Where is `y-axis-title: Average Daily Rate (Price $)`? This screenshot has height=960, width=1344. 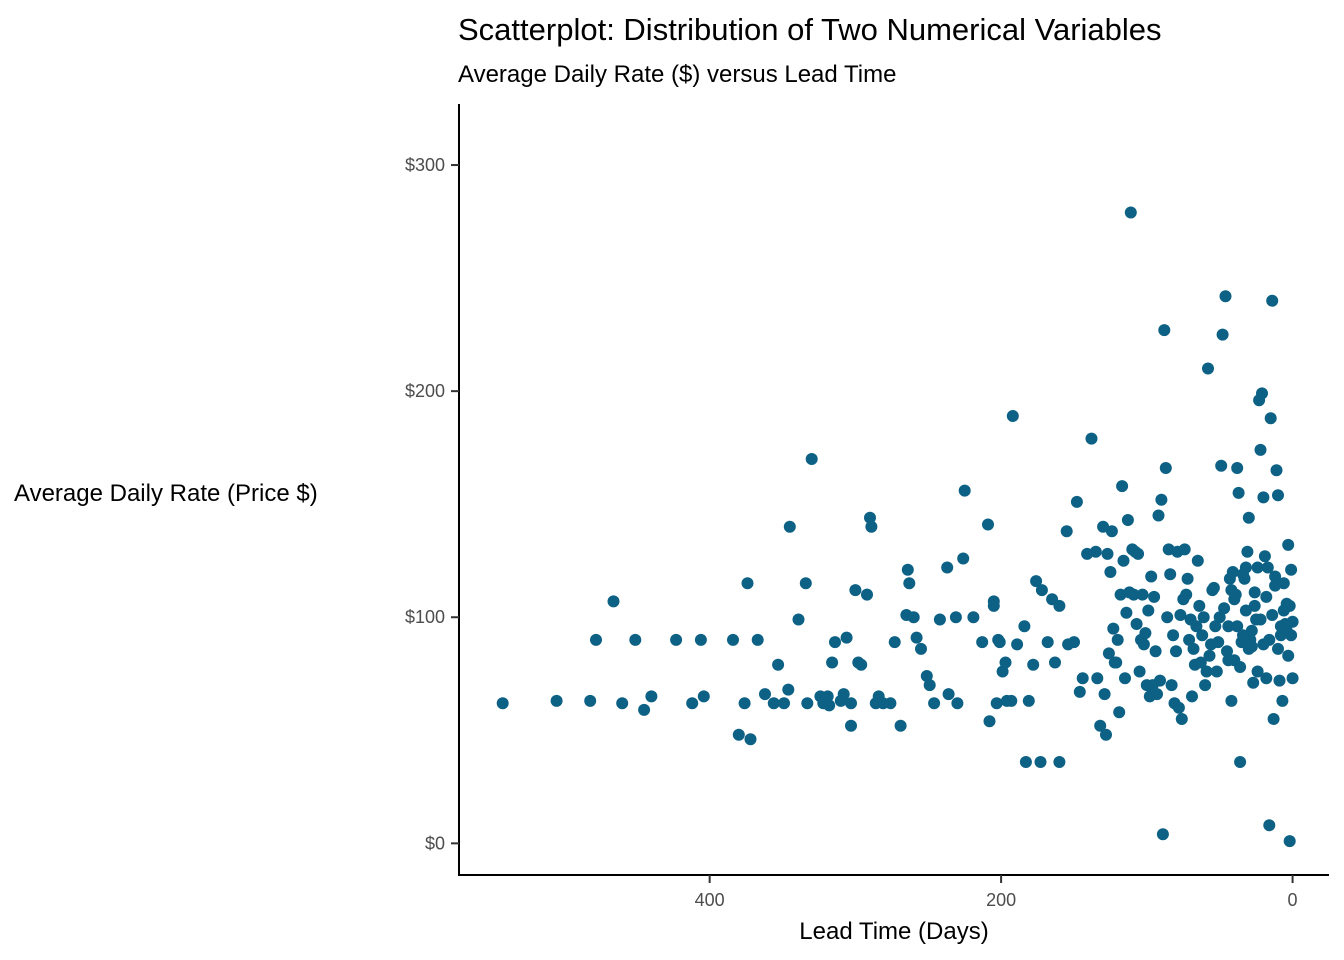 y-axis-title: Average Daily Rate (Price $) is located at coordinates (166, 493).